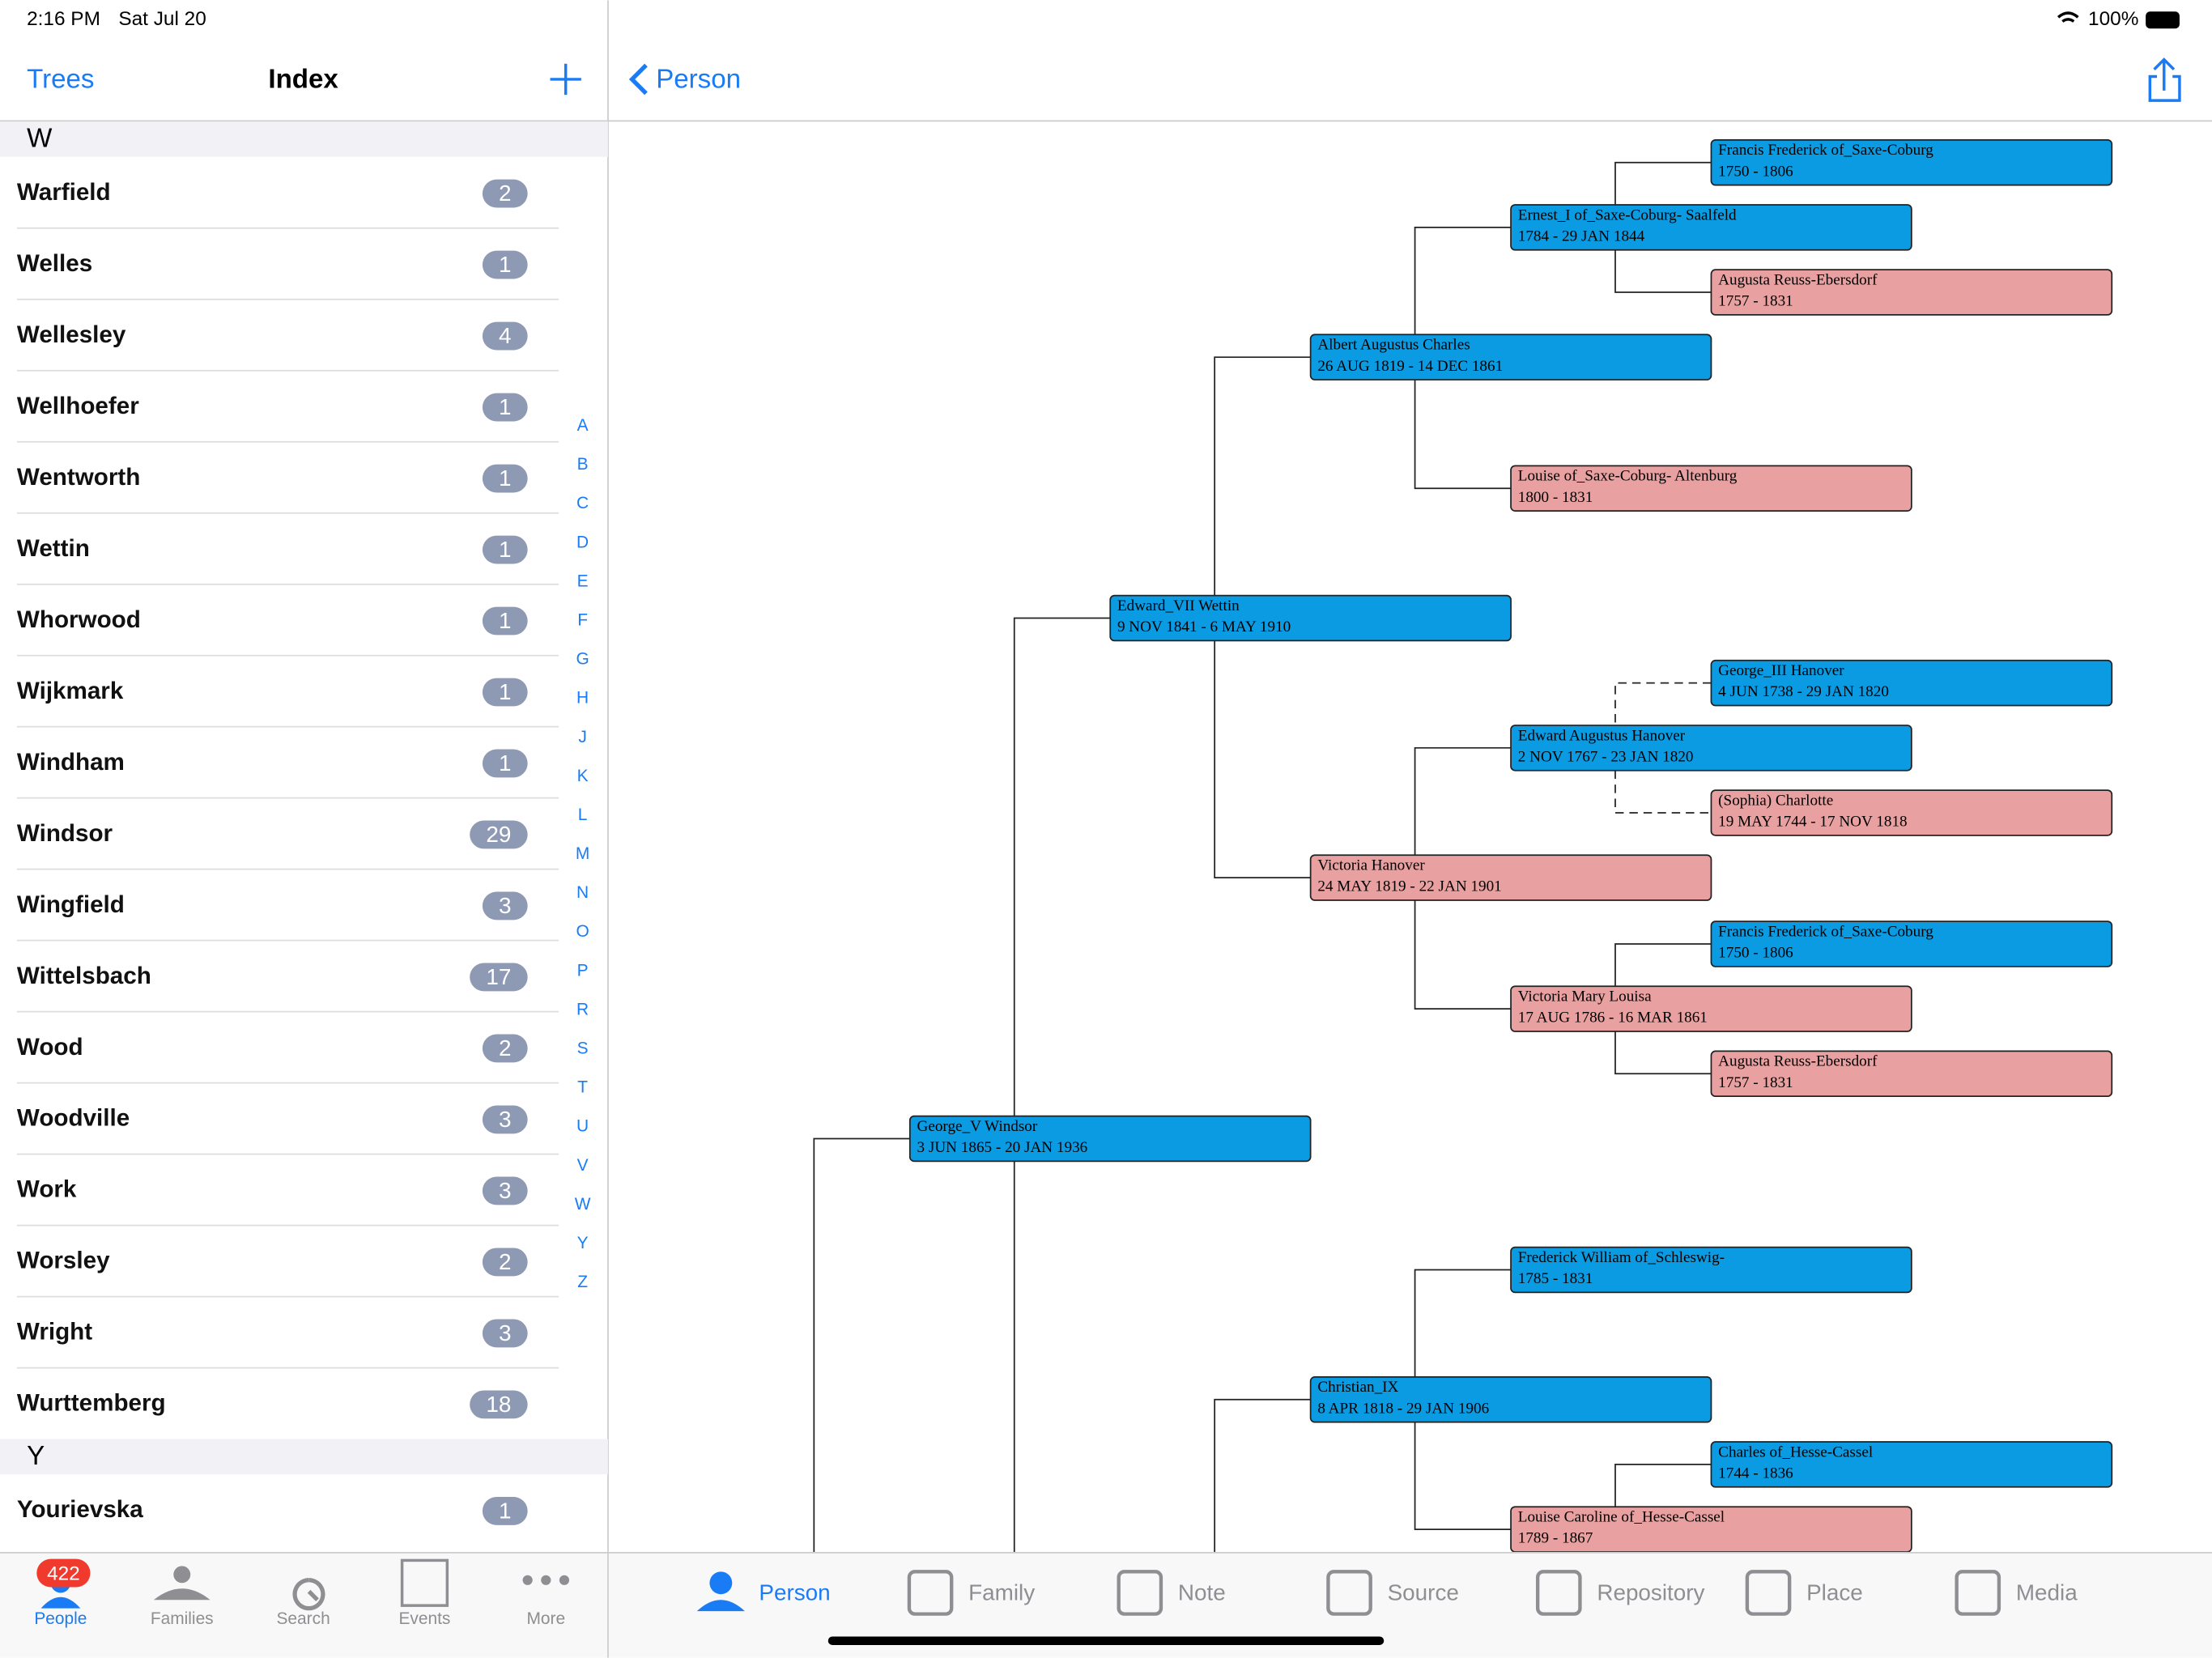 The height and width of the screenshot is (1658, 2212). I want to click on tab-label: People, so click(61, 1618).